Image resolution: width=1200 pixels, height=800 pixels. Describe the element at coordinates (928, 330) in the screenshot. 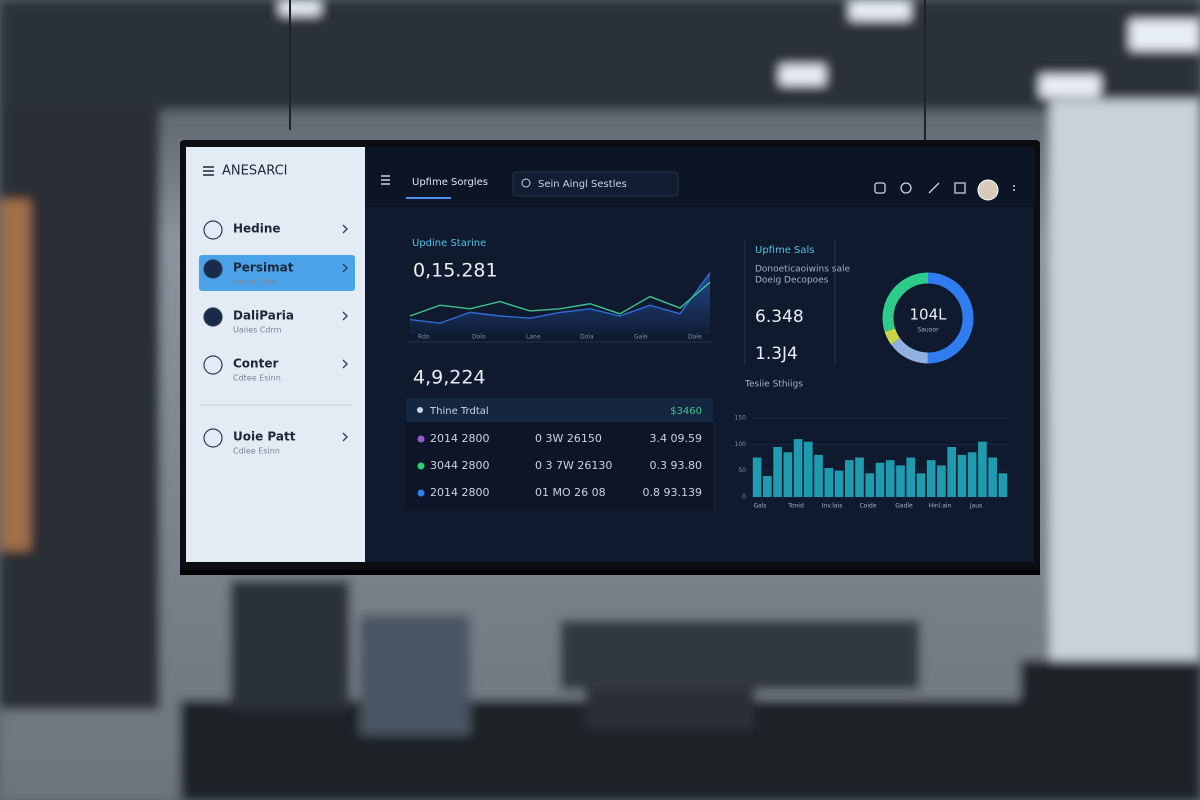

I see `donut-sub: Sauoor` at that location.